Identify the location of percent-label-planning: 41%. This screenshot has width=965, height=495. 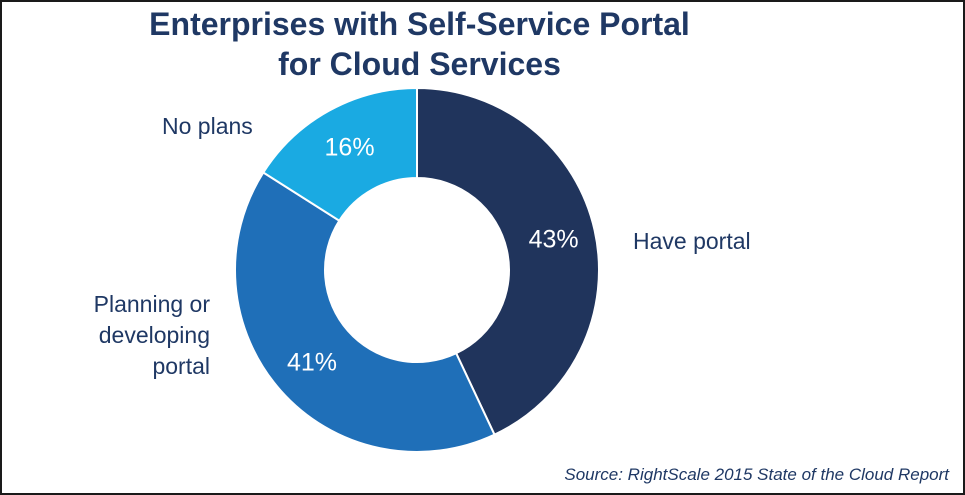
(312, 363).